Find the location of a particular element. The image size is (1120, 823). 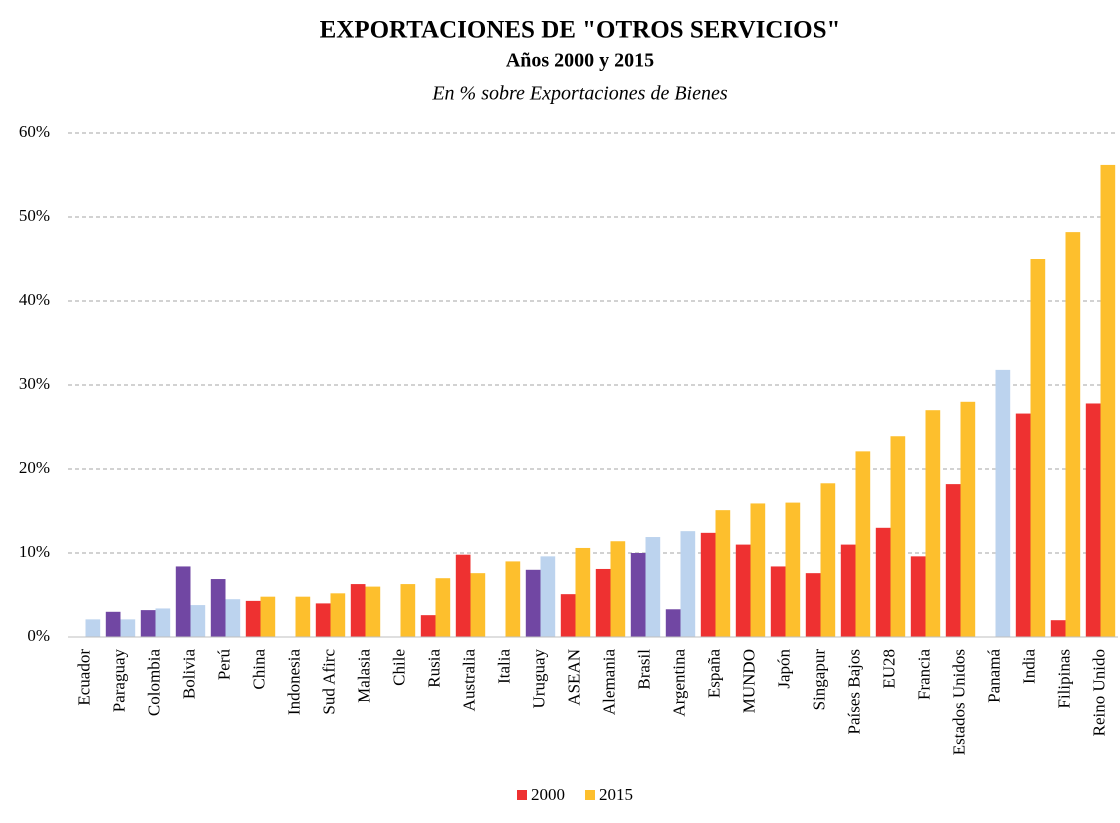

y-tick-label: 40% is located at coordinates (34, 299).